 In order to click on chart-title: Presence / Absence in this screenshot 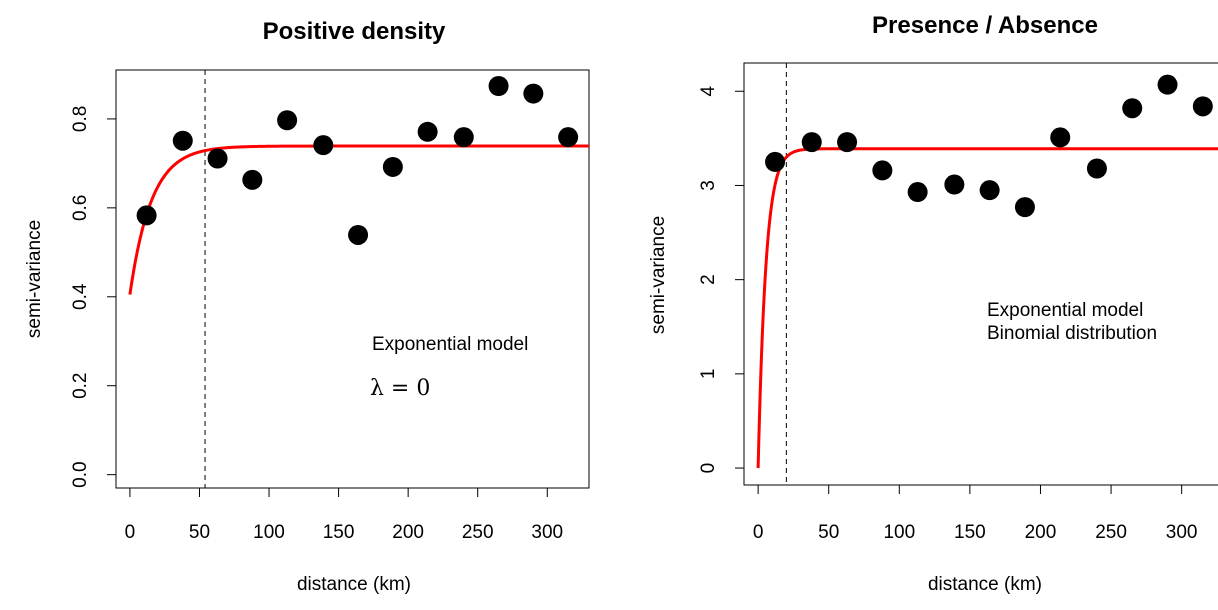, I will do `click(985, 25)`.